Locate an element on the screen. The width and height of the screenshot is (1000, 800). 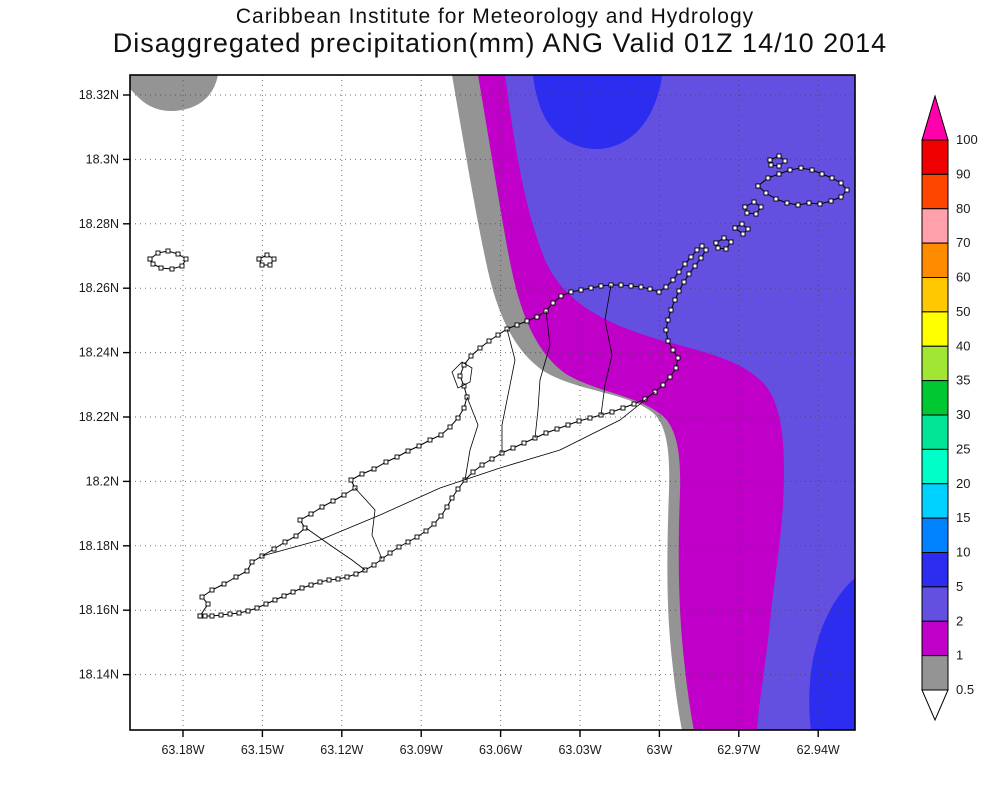
precip-region-5-10-bottomright is located at coordinates (832, 654).